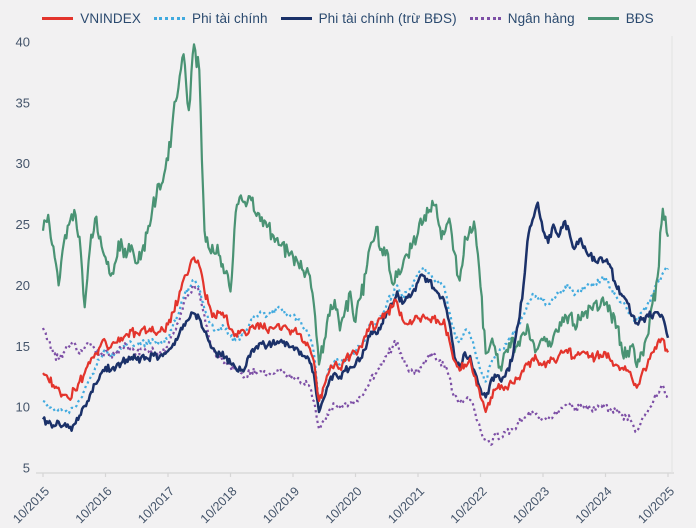 Image resolution: width=696 pixels, height=528 pixels. What do you see at coordinates (219, 505) in the screenshot?
I see `x-axis-tick: 10/2018` at bounding box center [219, 505].